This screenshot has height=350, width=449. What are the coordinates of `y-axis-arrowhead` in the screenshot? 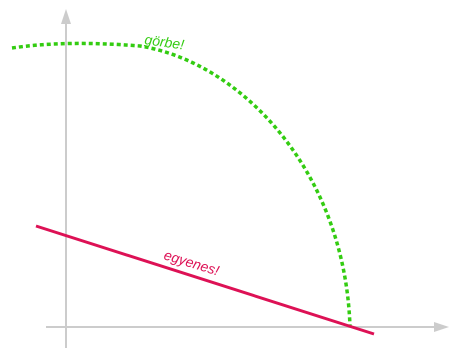 It's located at (66, 16).